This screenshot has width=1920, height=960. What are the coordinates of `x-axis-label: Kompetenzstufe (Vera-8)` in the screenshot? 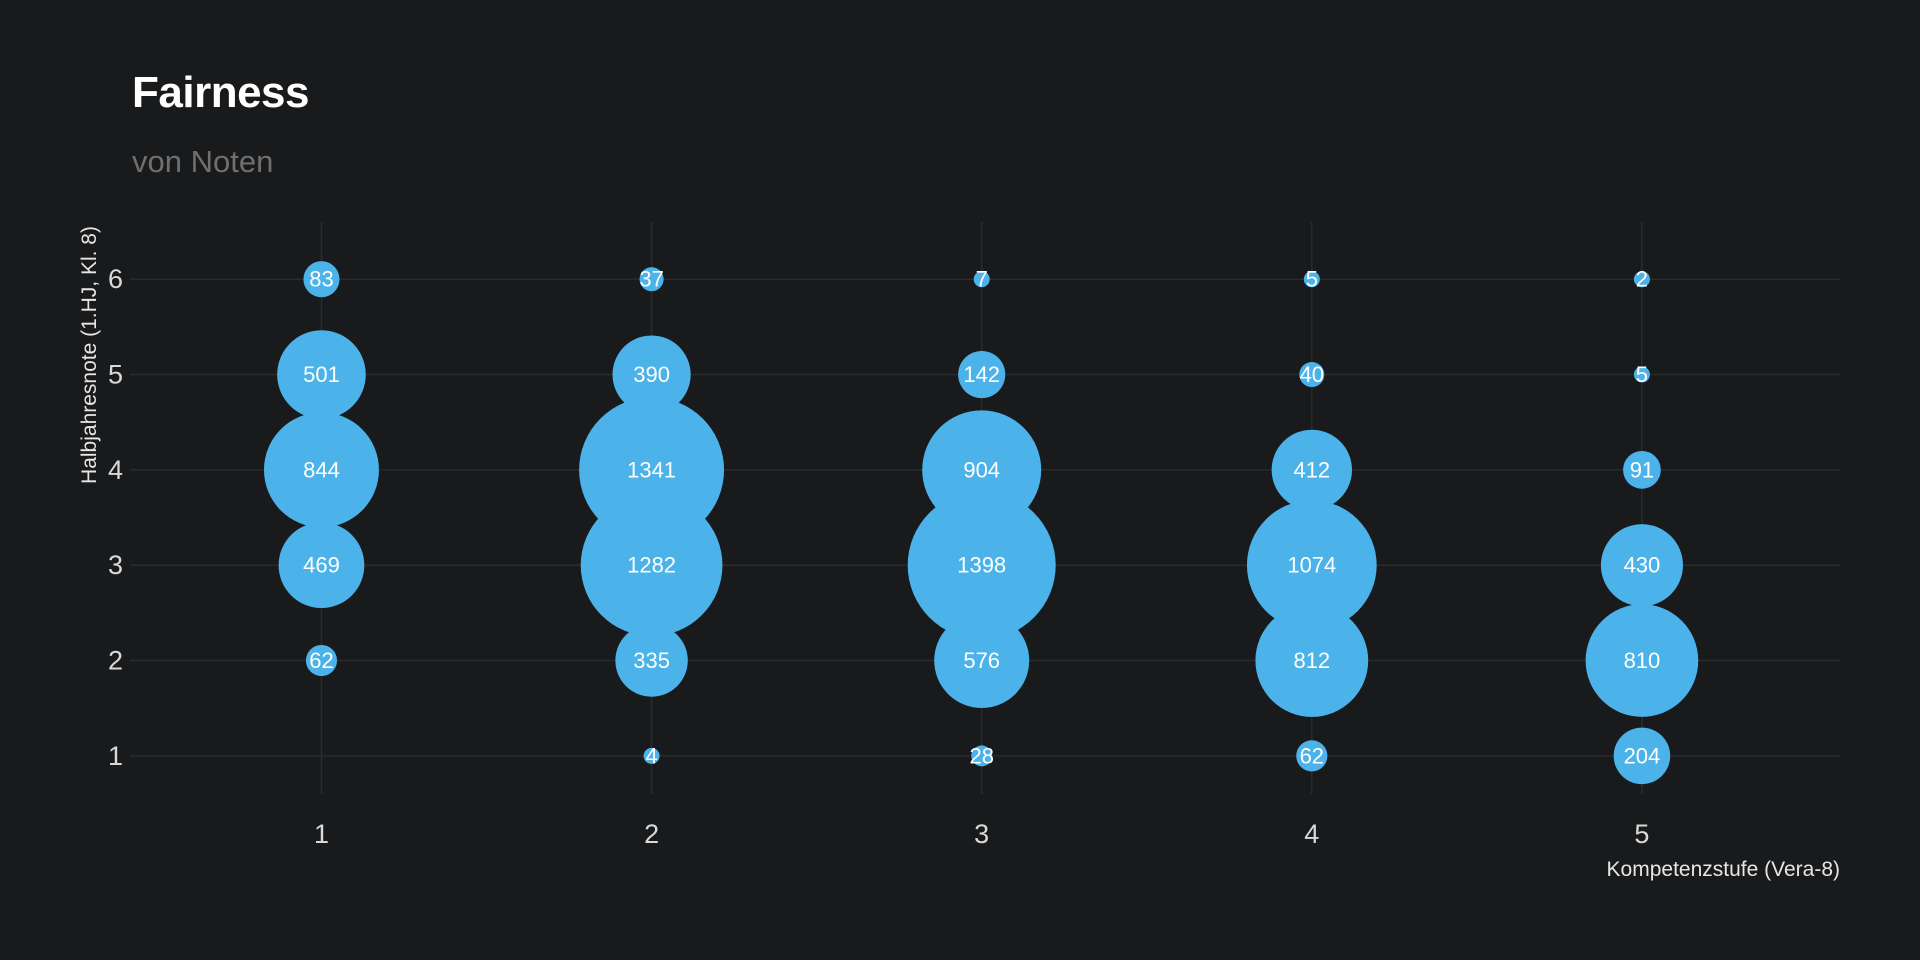 It's located at (1723, 869).